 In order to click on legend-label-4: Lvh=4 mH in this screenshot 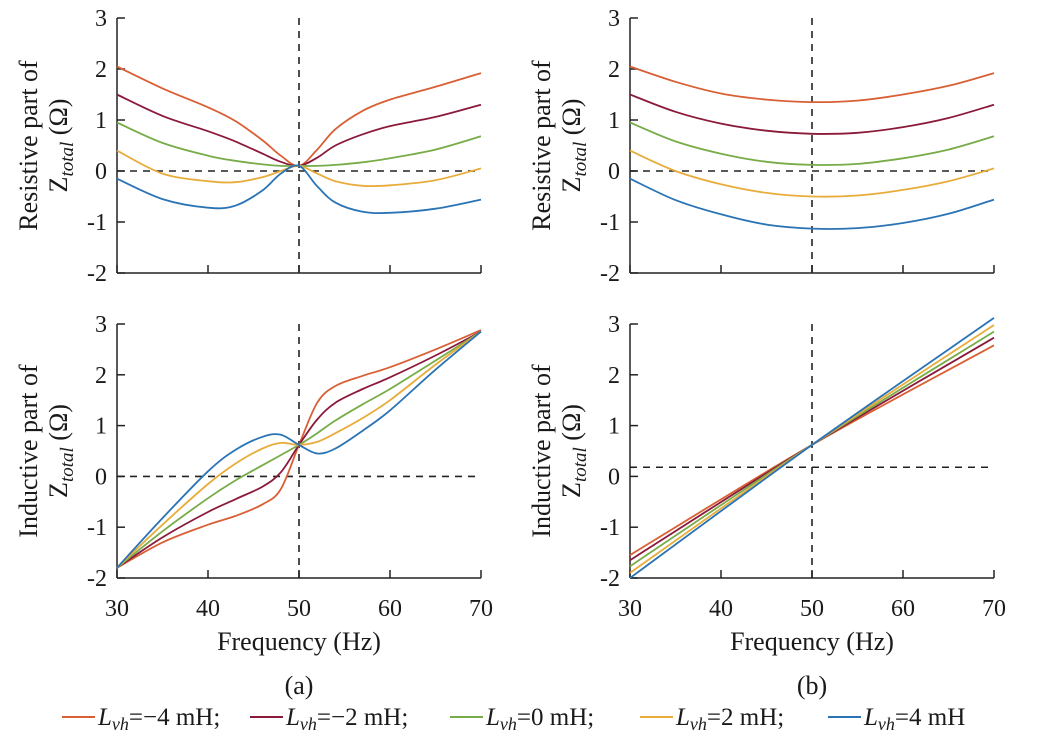, I will do `click(914, 719)`.